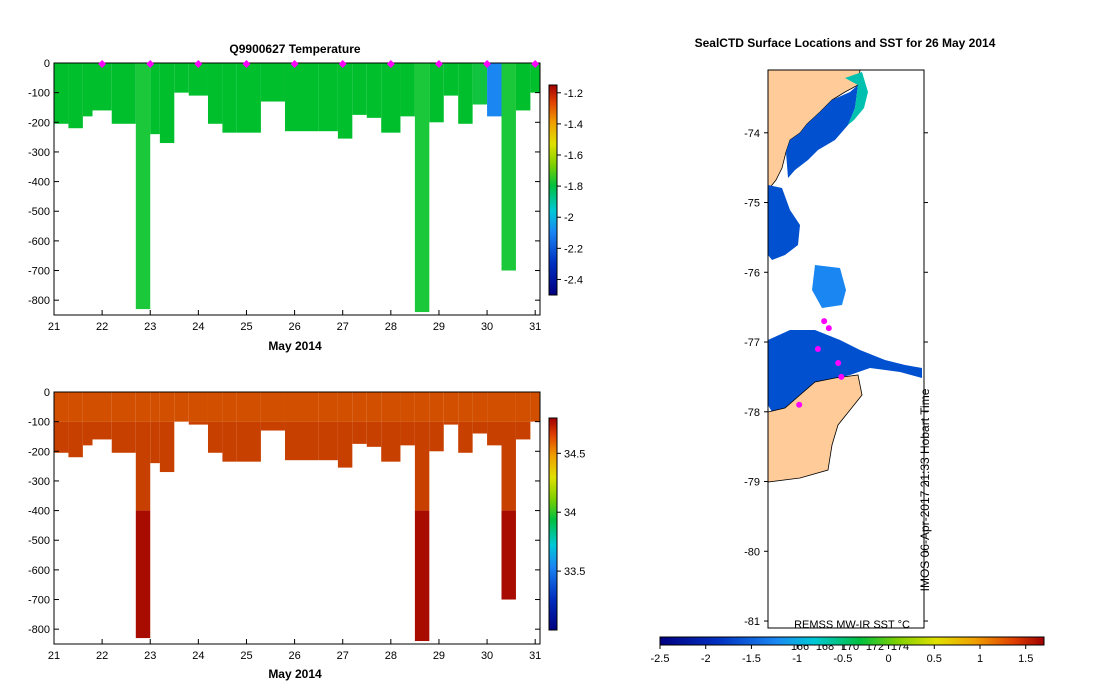  What do you see at coordinates (573, 187) in the screenshot?
I see `colorbar-tick-label: -1.8` at bounding box center [573, 187].